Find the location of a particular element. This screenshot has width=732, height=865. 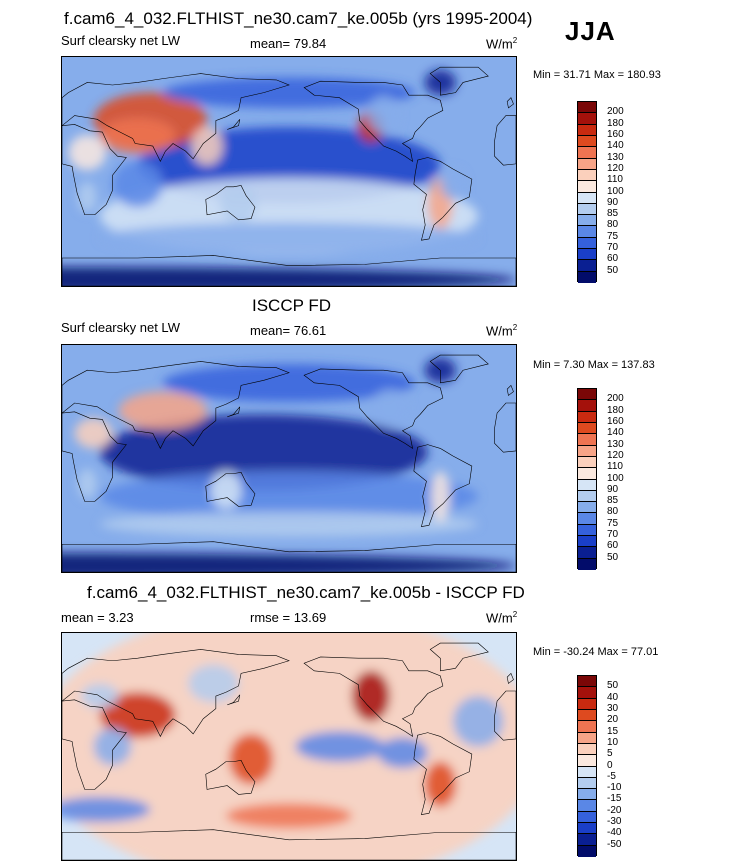

colorbar-tick-label: 30 is located at coordinates (613, 708).